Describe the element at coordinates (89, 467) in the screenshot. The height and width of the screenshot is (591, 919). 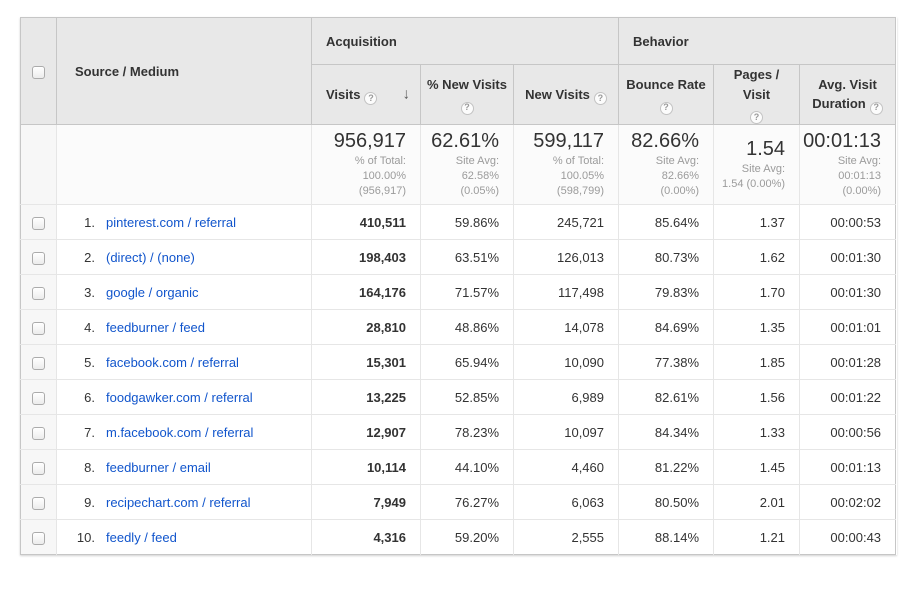
I see `row-number: 8.` at that location.